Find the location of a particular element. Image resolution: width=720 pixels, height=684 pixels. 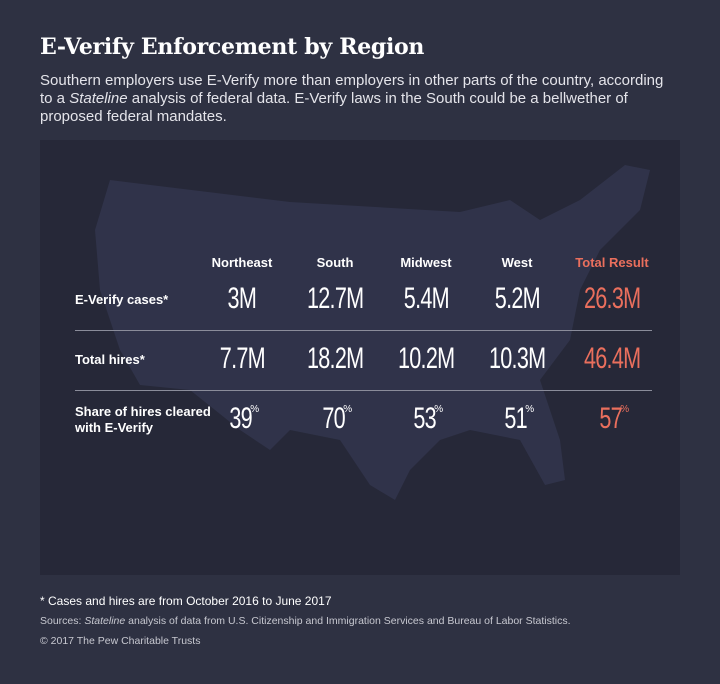

row-label: Share of hires cleared with E-Verify is located at coordinates (143, 419).